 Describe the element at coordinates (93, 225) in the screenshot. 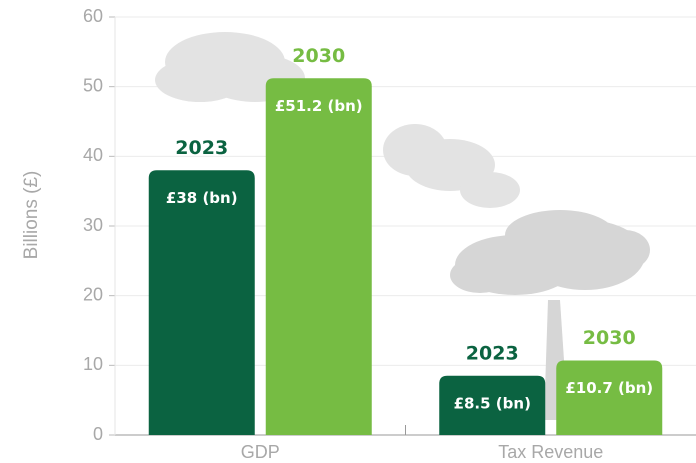

I see `y-tick-label: 30` at that location.